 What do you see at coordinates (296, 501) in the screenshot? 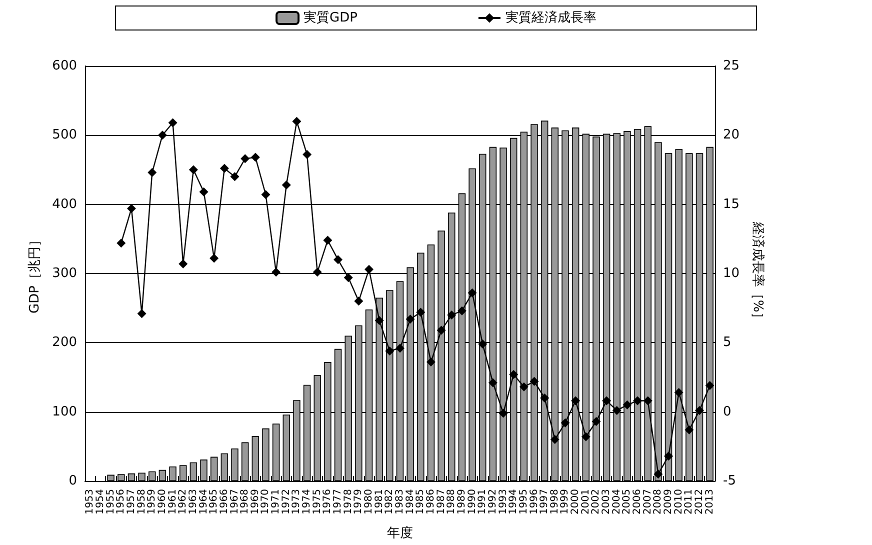
I see `x-tick-label: 1973` at bounding box center [296, 501].